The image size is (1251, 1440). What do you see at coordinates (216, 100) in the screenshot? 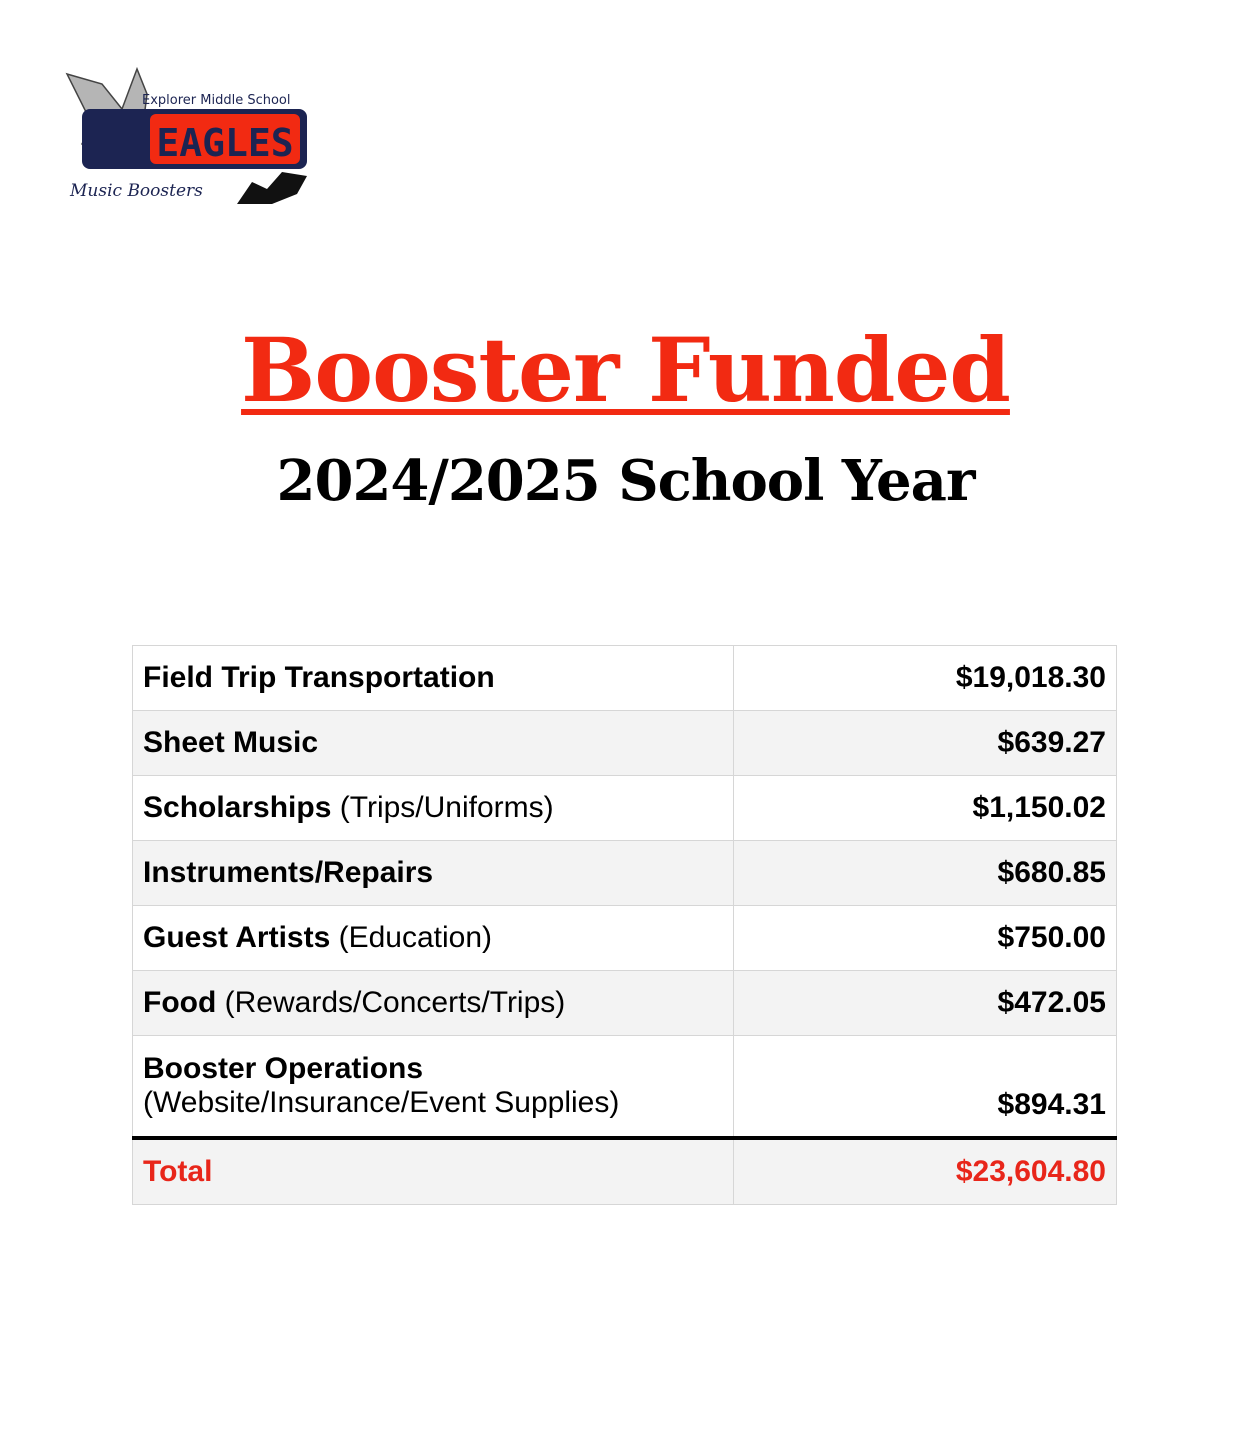
I see `svg-text: Explorer Middle School` at bounding box center [216, 100].